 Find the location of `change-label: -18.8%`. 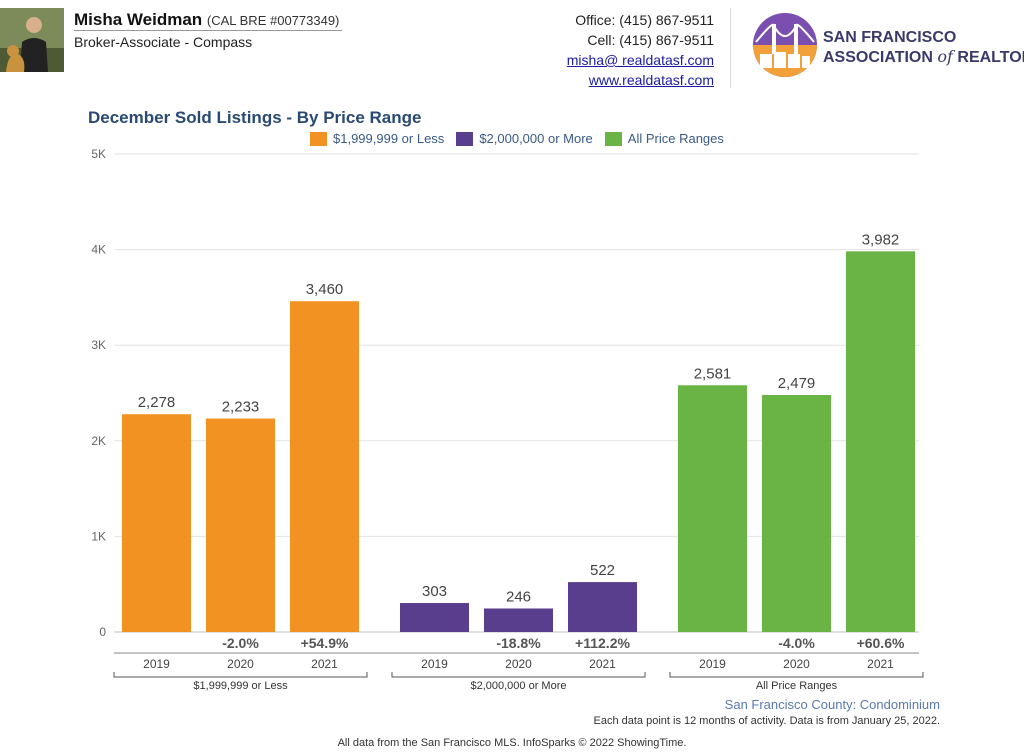

change-label: -18.8% is located at coordinates (518, 643).